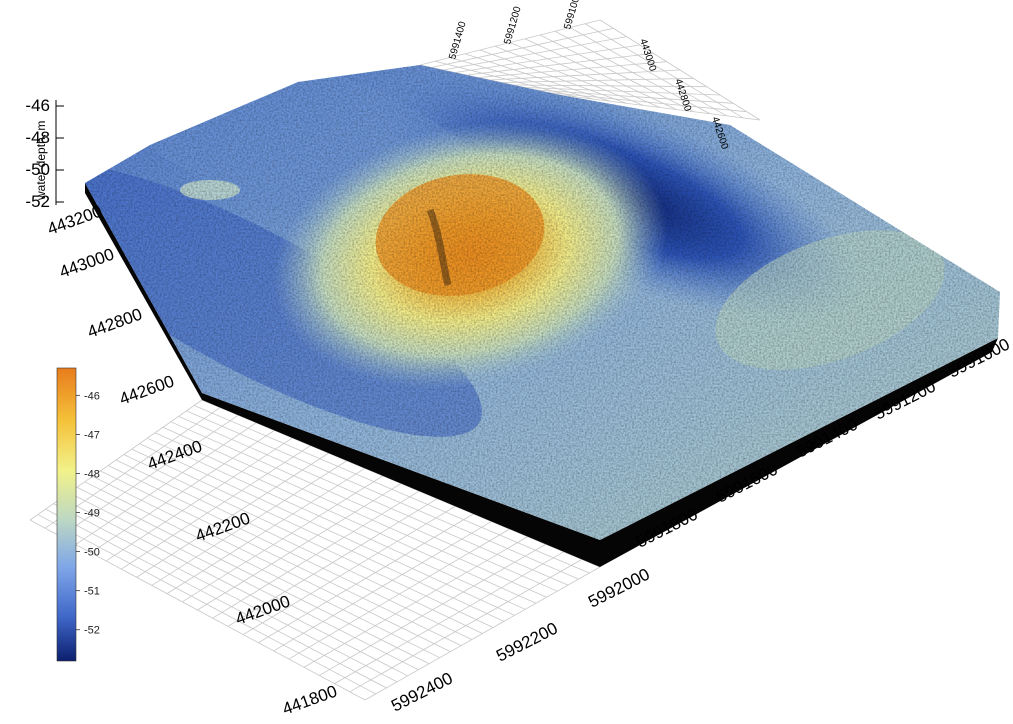 This screenshot has height=724, width=1013. I want to click on z-axis: water depth, m -46 -48 -50 -52, so click(44, 153).